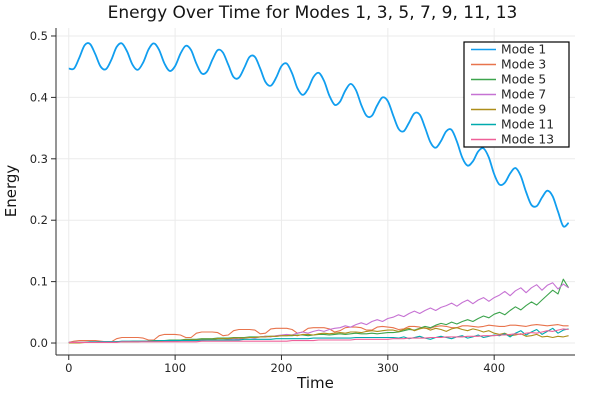 This screenshot has height=400, width=600. I want to click on legend-label: Mode 1, so click(523, 50).